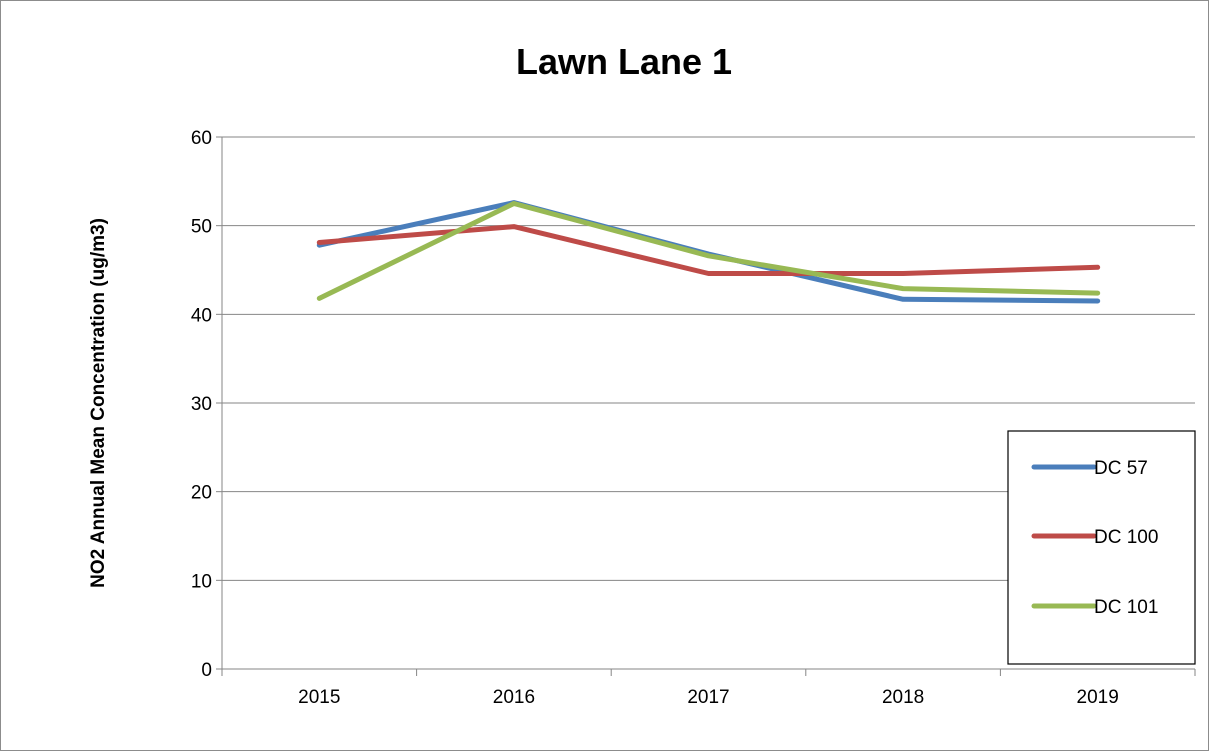  Describe the element at coordinates (319, 697) in the screenshot. I see `x-tick-label: 2015` at that location.